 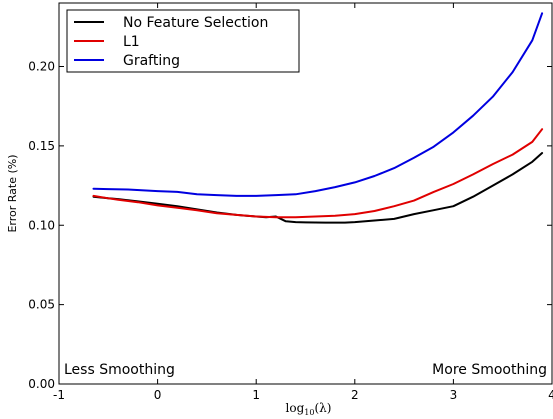 I want to click on annotation-more-smoothing: More Smoothing, so click(x=489, y=370).